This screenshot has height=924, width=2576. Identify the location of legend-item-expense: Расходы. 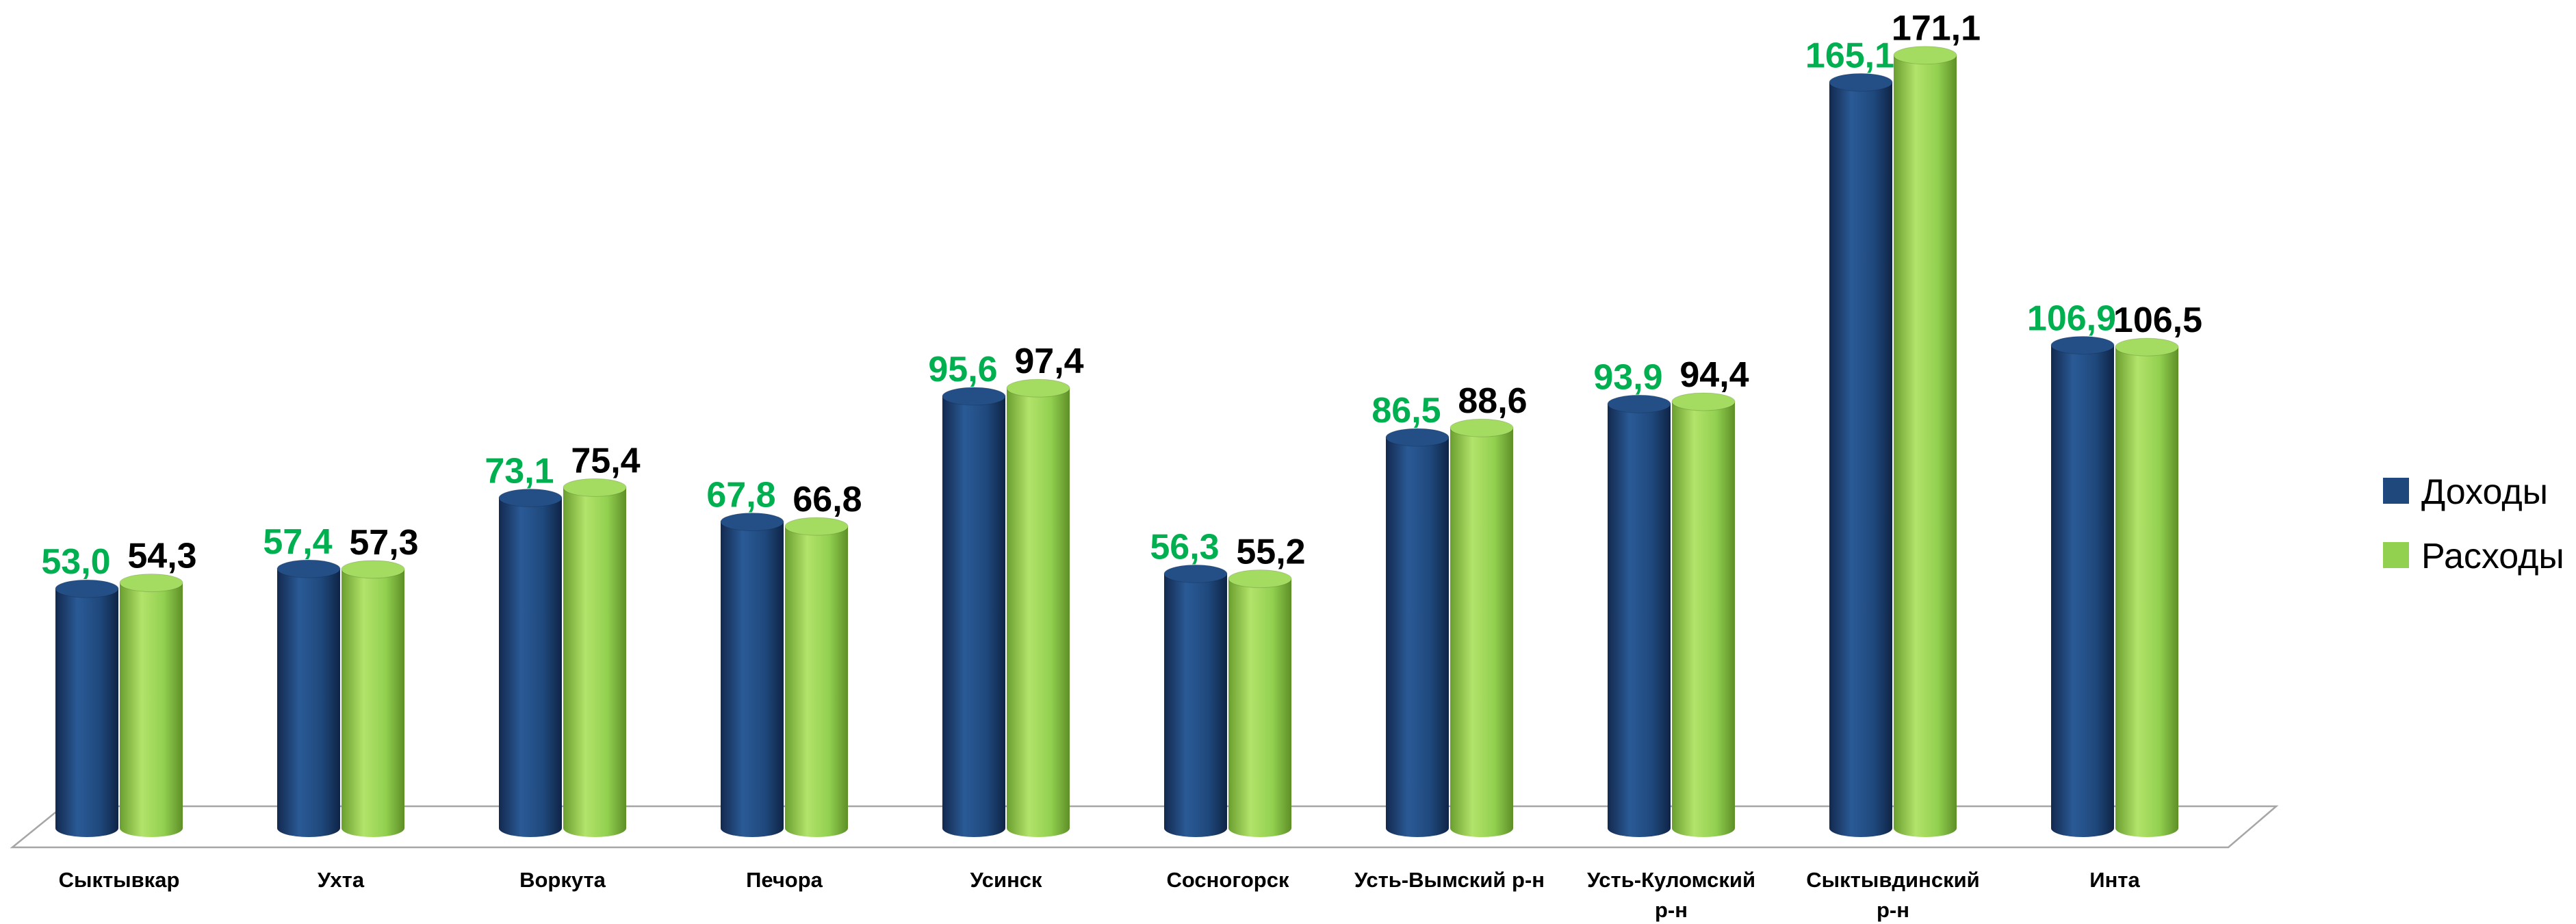
(2473, 556).